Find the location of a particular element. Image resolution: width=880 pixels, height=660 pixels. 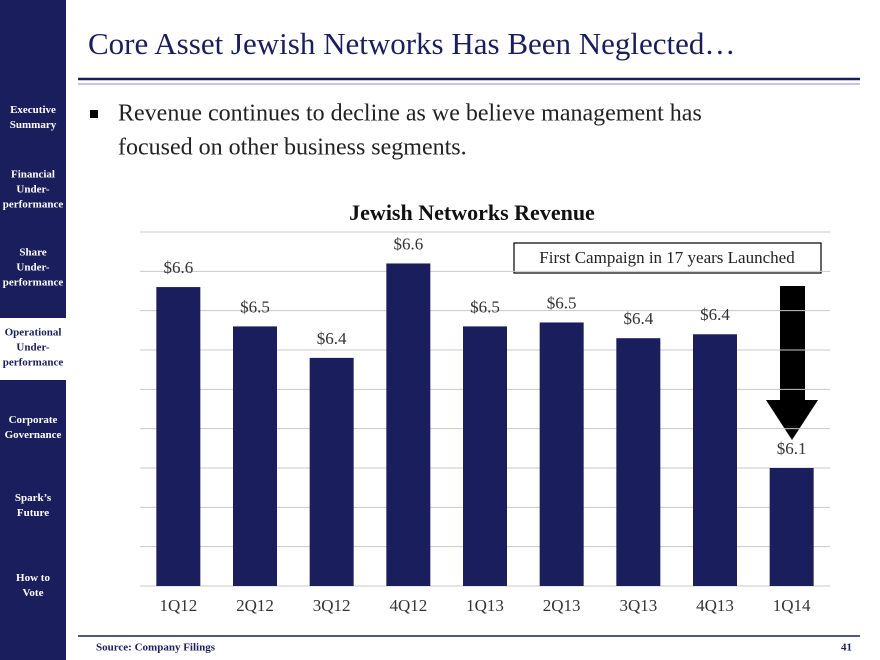

x-tick-label: 3Q12 is located at coordinates (332, 605).